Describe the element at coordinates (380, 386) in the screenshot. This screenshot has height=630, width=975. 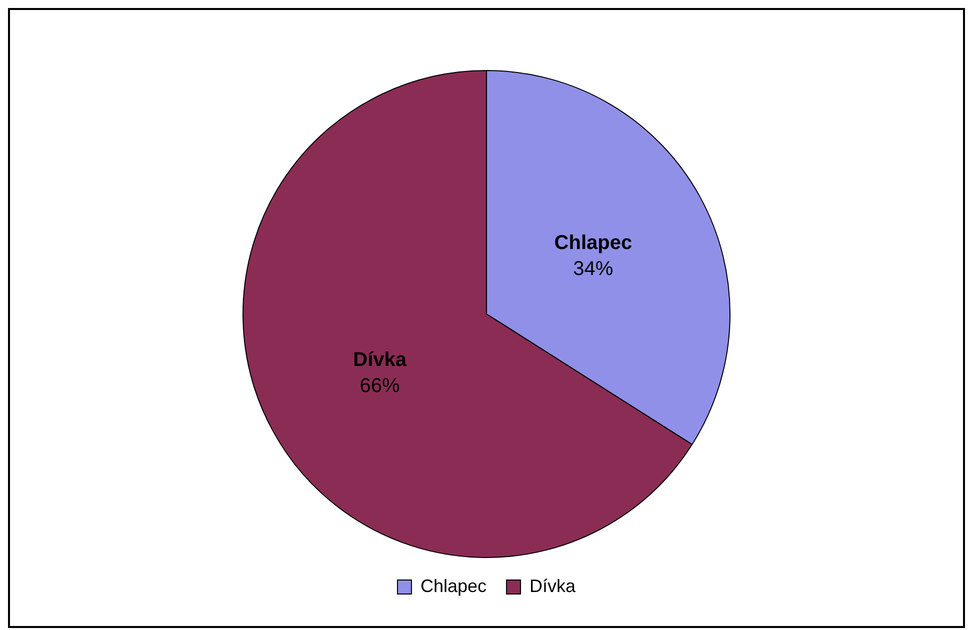
I see `data-label: 66%` at that location.